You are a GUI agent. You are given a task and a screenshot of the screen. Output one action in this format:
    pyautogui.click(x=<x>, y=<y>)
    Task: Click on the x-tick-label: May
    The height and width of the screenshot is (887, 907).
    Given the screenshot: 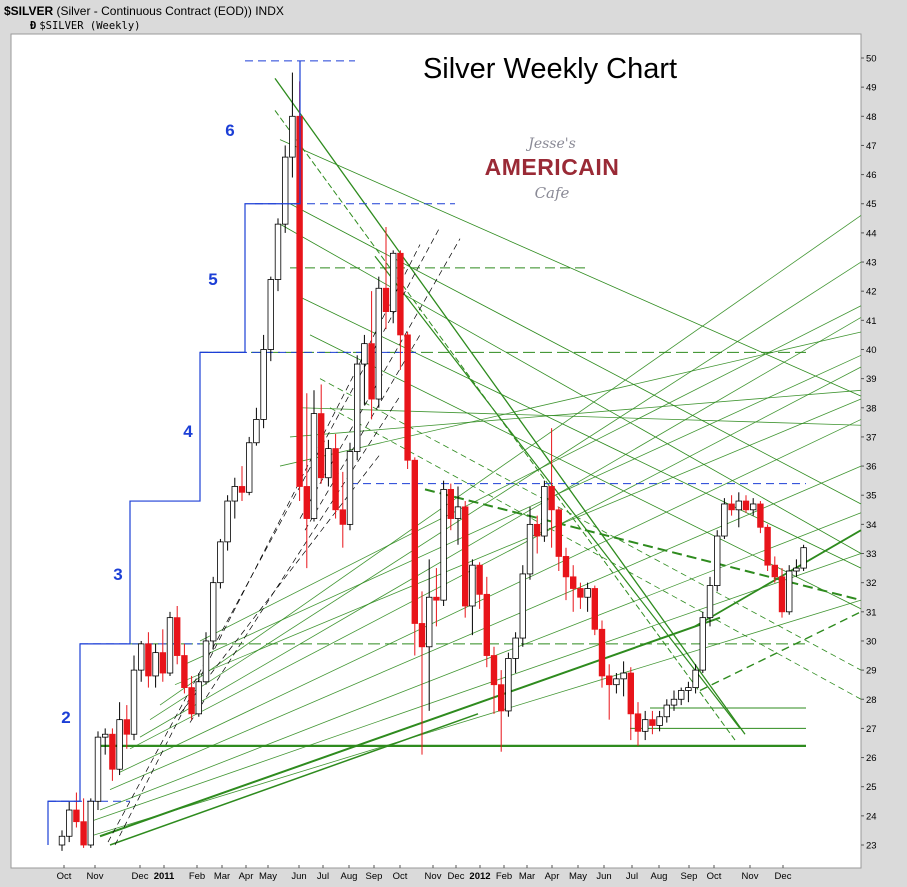 What is the action you would take?
    pyautogui.click(x=578, y=876)
    